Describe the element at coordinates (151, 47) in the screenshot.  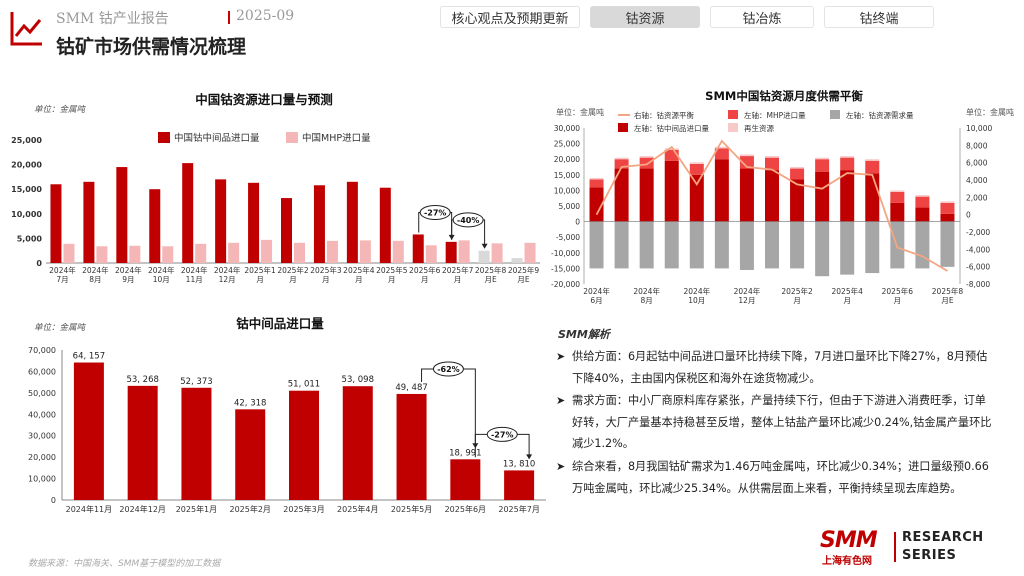
I see `page-title: 钴矿市场供需情况梳理` at that location.